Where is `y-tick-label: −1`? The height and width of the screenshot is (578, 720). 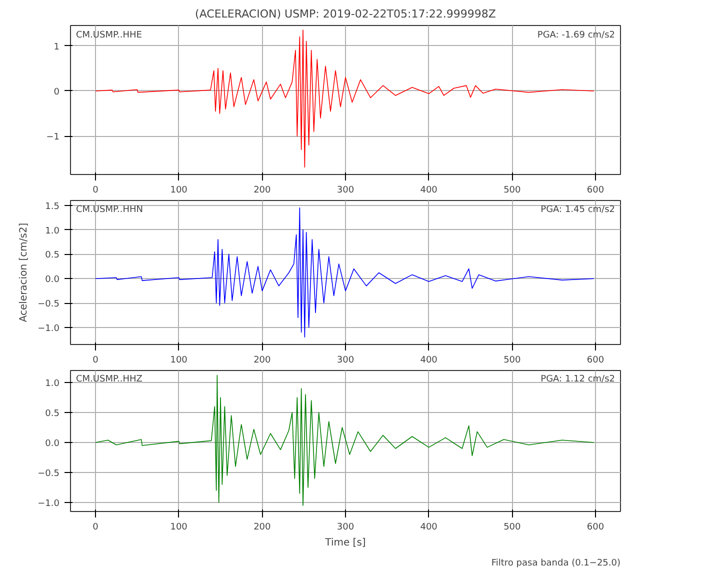 y-tick-label: −1 is located at coordinates (53, 137).